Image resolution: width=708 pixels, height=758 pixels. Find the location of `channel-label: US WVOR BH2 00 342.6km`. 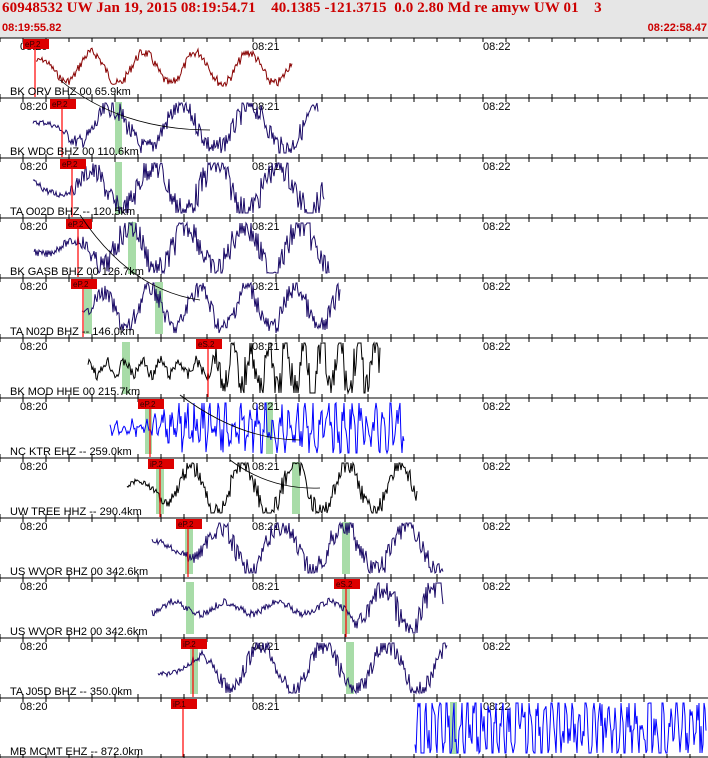

channel-label: US WVOR BH2 00 342.6km is located at coordinates (79, 632).